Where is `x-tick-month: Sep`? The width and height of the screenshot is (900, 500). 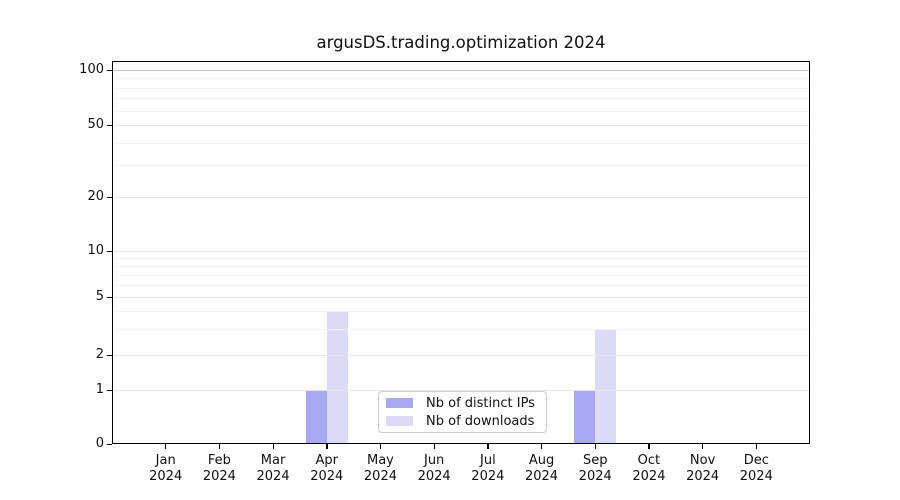 x-tick-month: Sep is located at coordinates (595, 460).